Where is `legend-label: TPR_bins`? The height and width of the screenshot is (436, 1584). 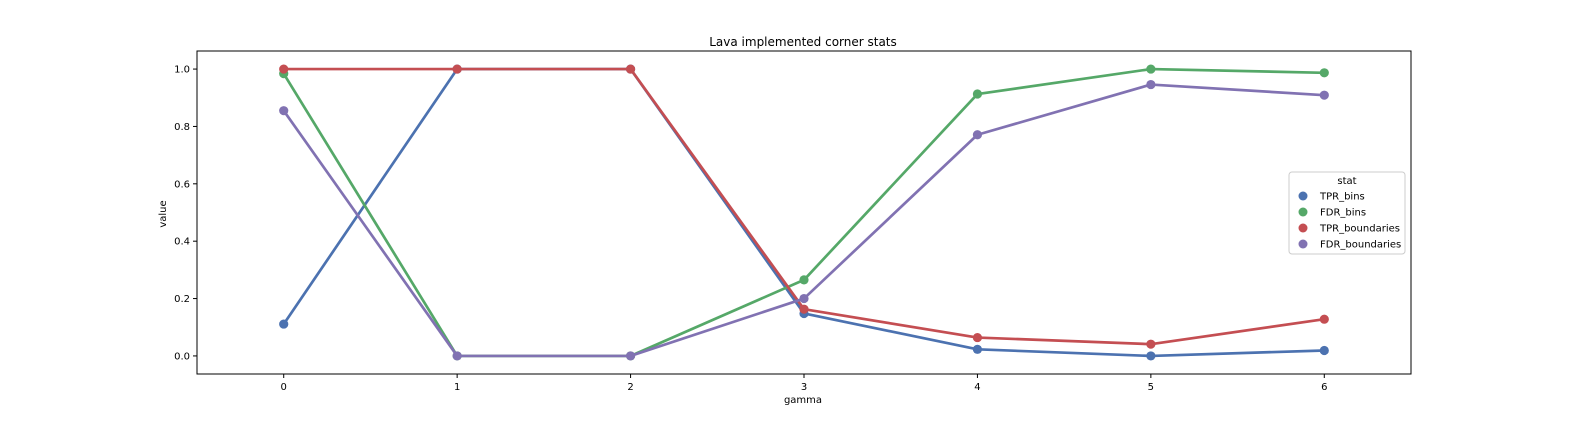 legend-label: TPR_bins is located at coordinates (1342, 197).